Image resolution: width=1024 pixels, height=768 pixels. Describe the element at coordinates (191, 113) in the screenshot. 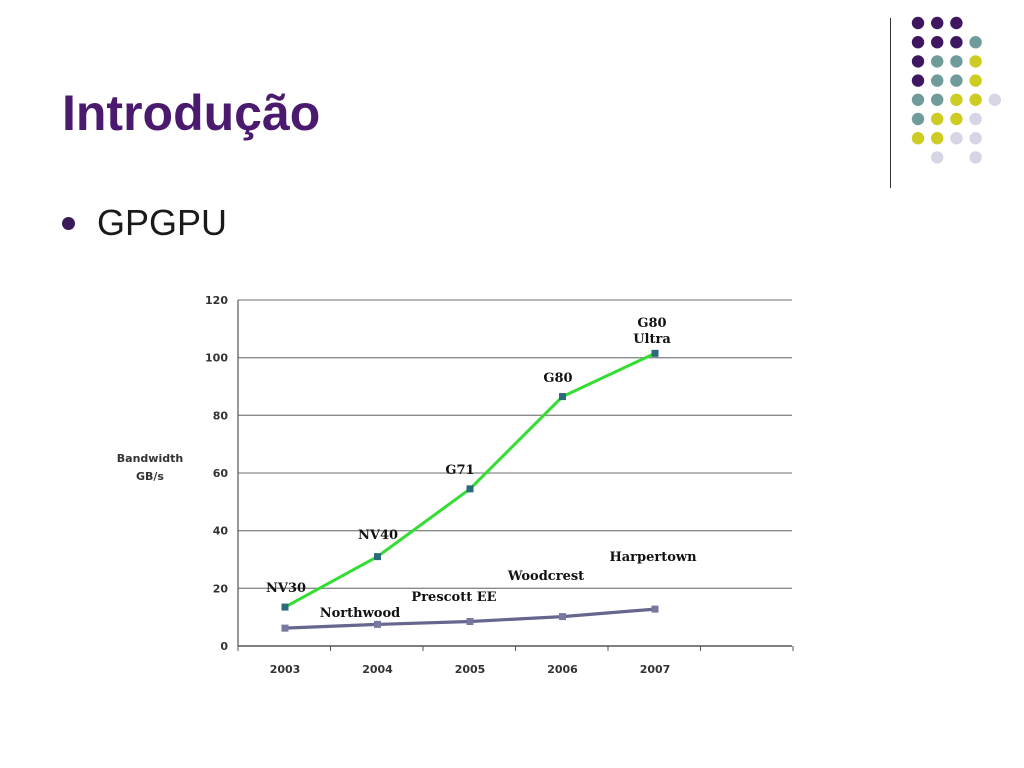

I see `slide-title: Introdução` at that location.